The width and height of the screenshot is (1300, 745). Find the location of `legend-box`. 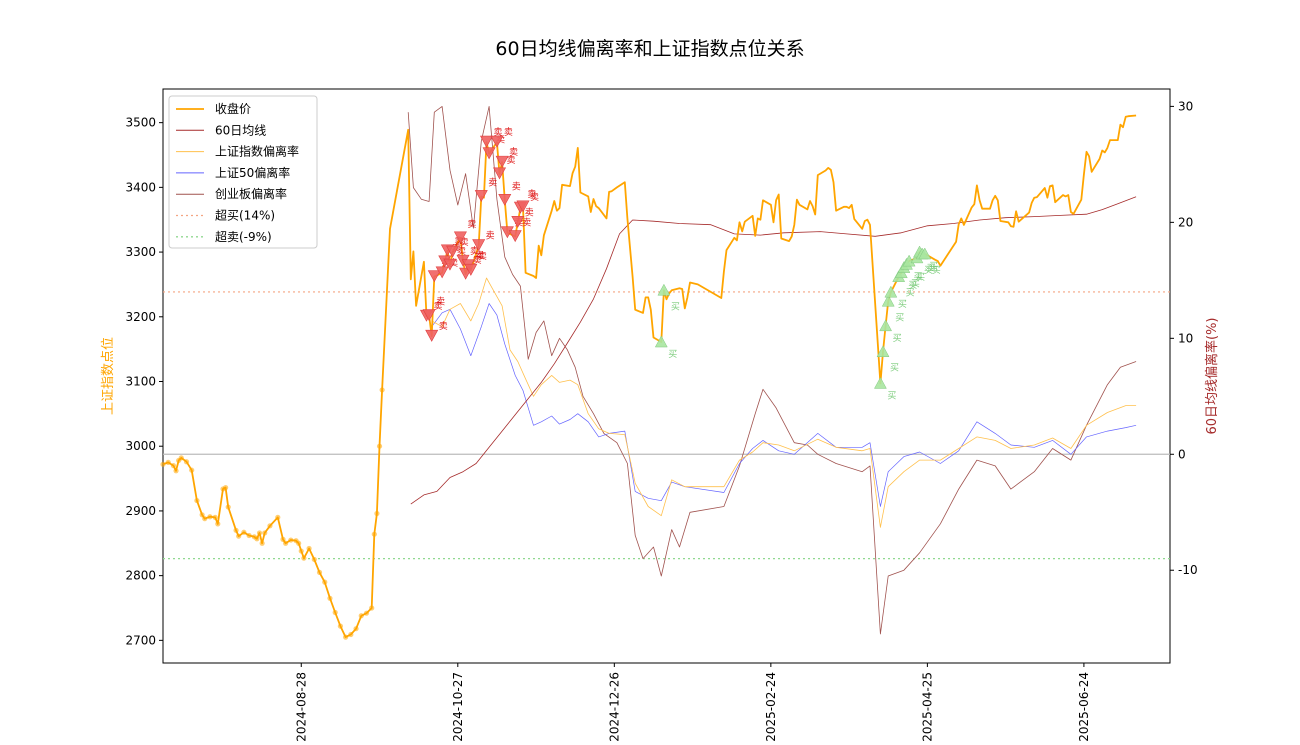

legend-box is located at coordinates (243, 172).